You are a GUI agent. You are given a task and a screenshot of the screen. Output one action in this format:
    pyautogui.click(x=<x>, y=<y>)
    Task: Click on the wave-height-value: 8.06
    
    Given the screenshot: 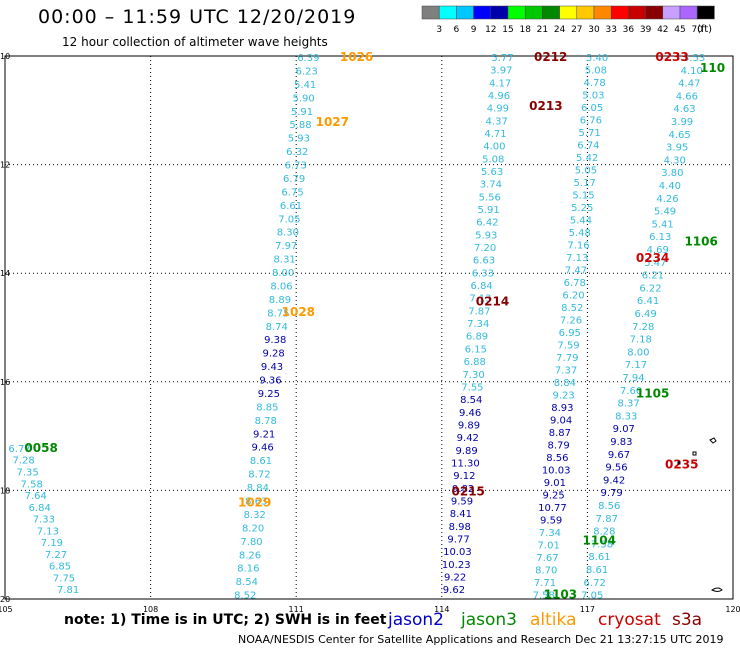 What is the action you would take?
    pyautogui.click(x=281, y=286)
    